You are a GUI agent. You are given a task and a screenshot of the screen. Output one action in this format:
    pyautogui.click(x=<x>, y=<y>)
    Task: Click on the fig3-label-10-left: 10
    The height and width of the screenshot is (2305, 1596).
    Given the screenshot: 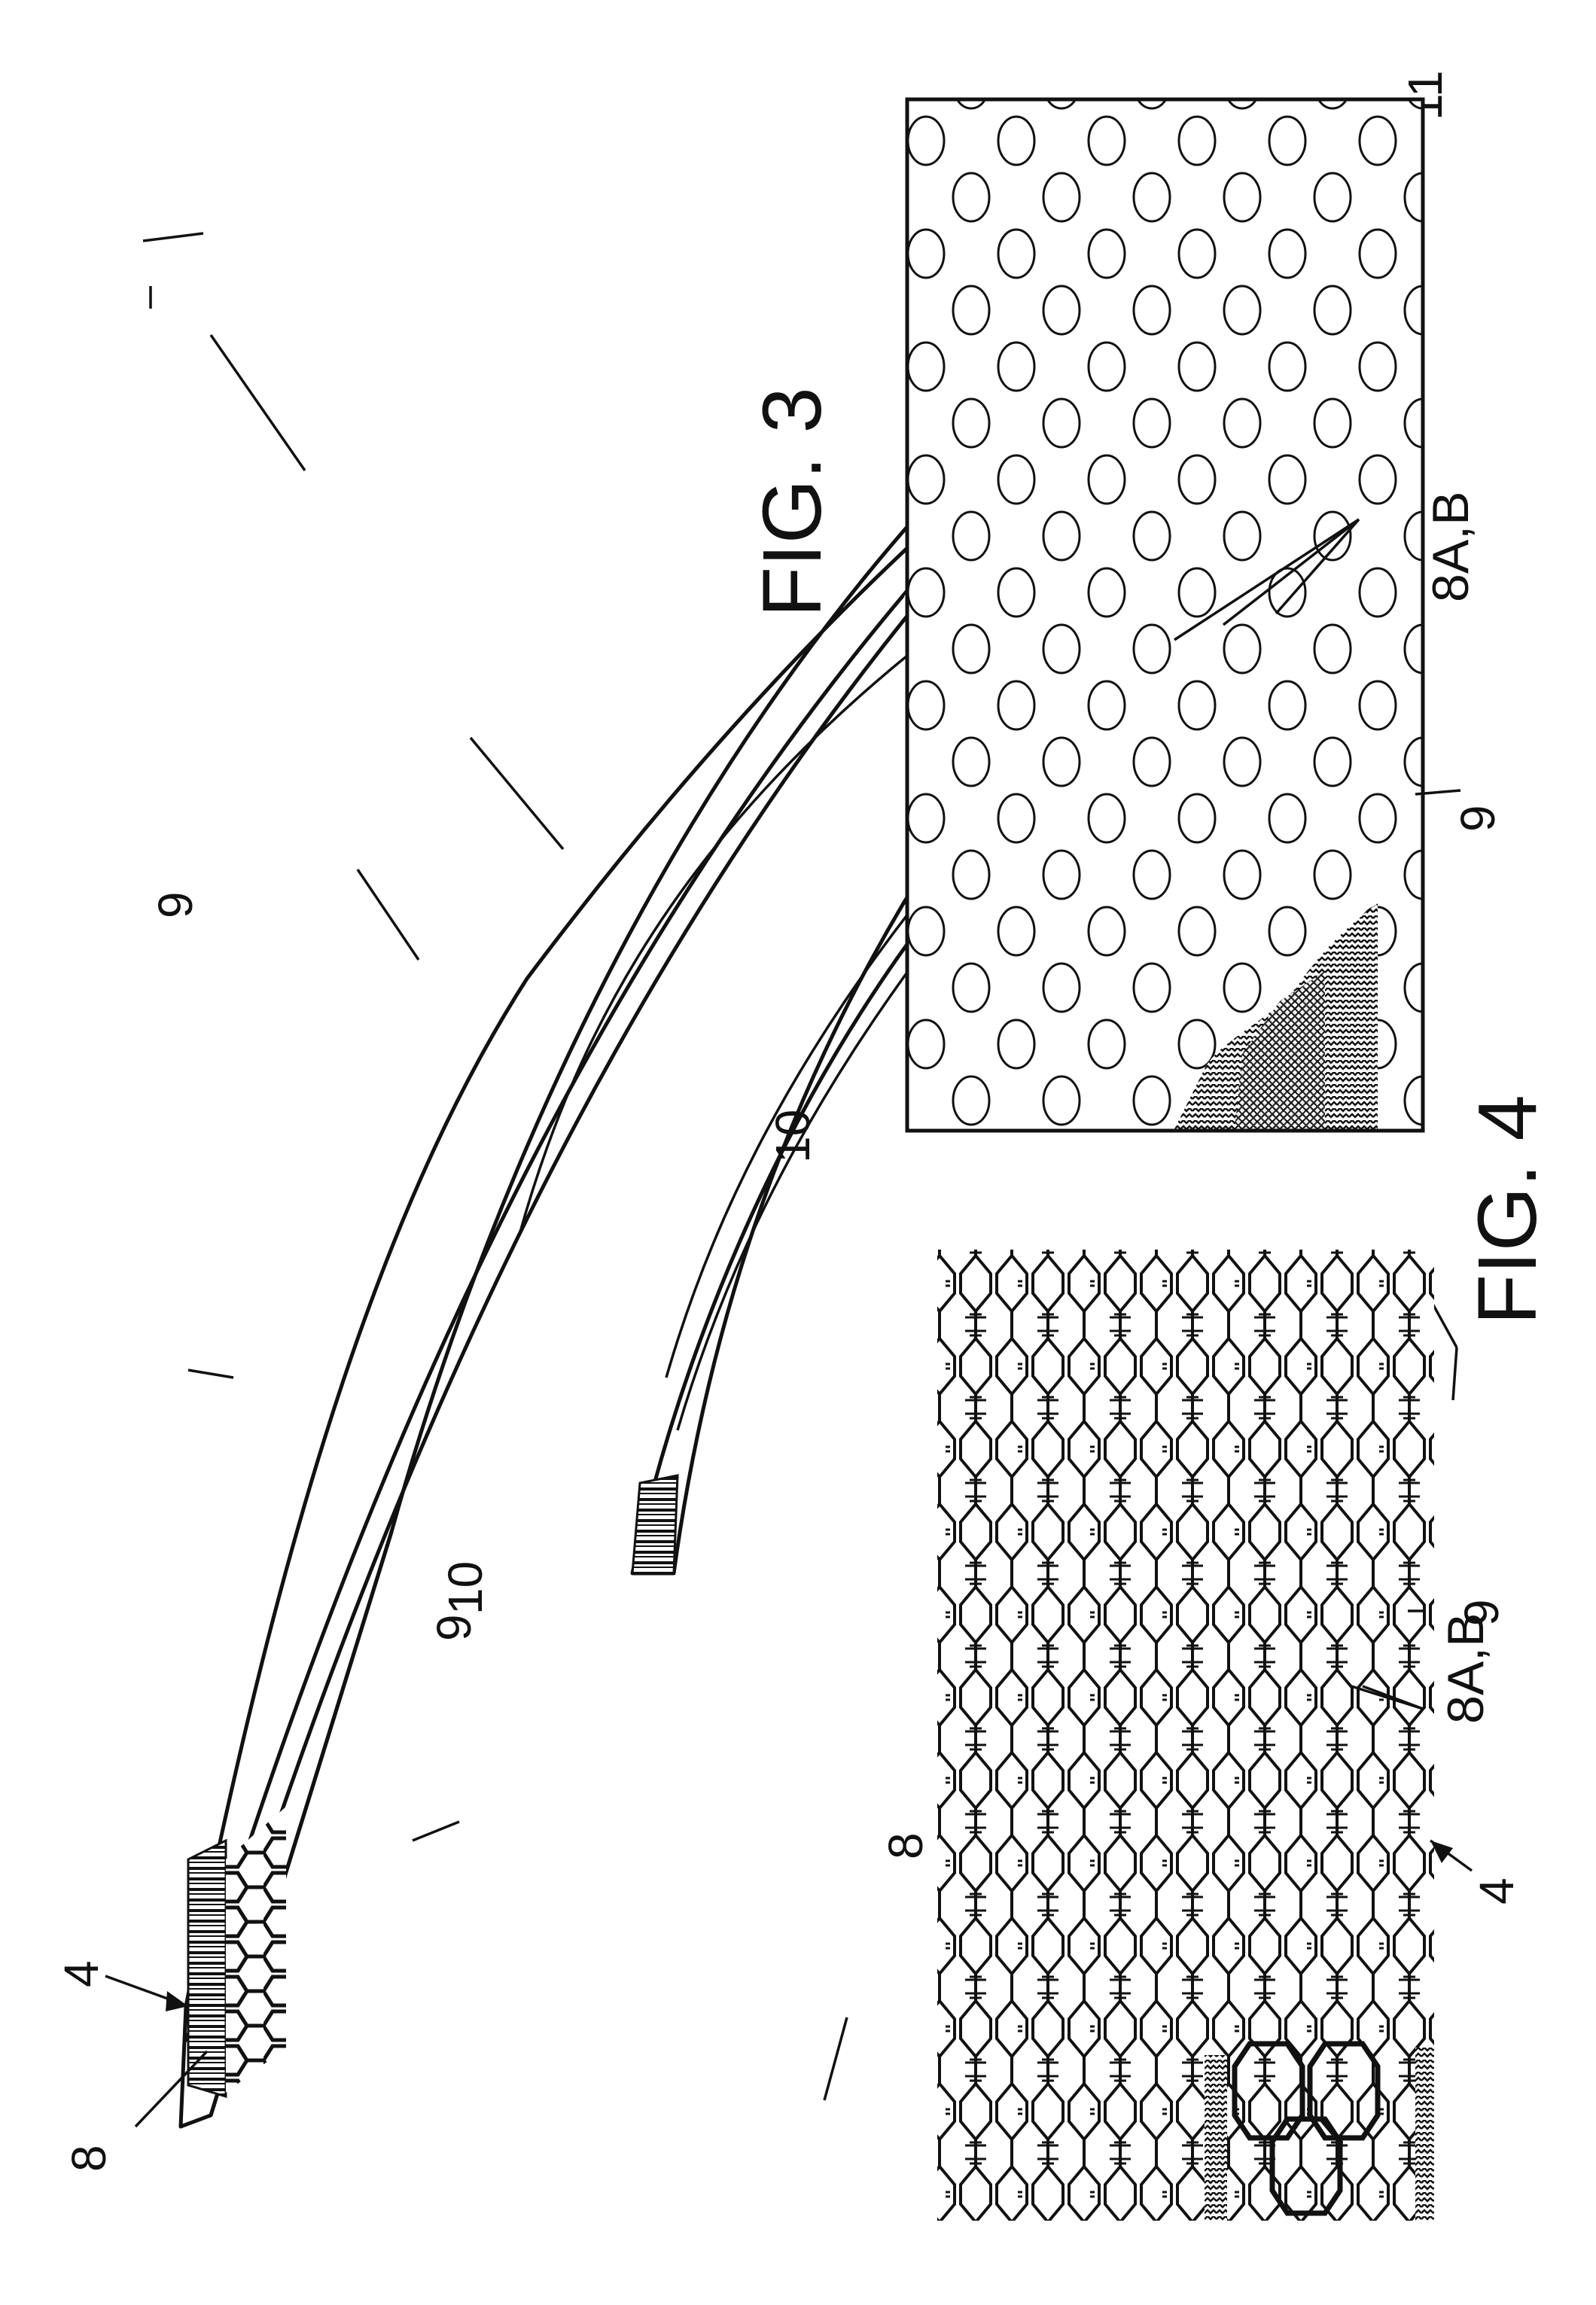 What is the action you would take?
    pyautogui.click(x=465, y=1588)
    